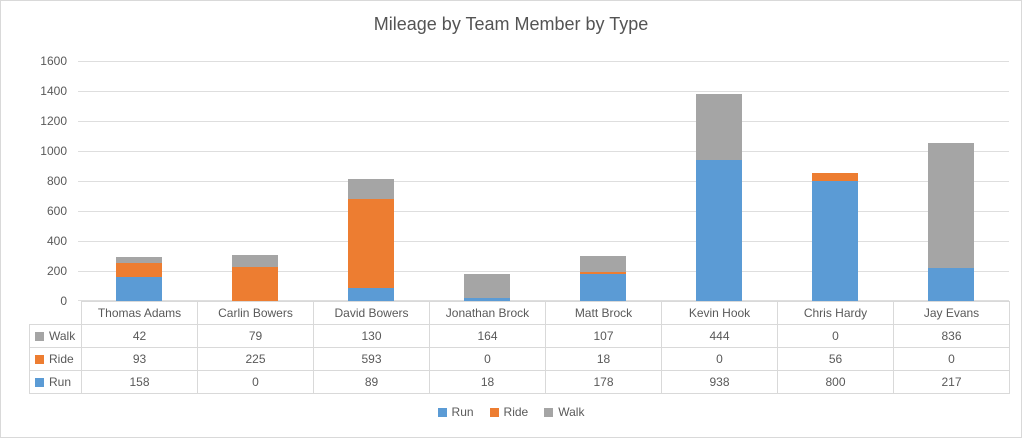 The width and height of the screenshot is (1022, 438). I want to click on table-value-cell: 93, so click(139, 359).